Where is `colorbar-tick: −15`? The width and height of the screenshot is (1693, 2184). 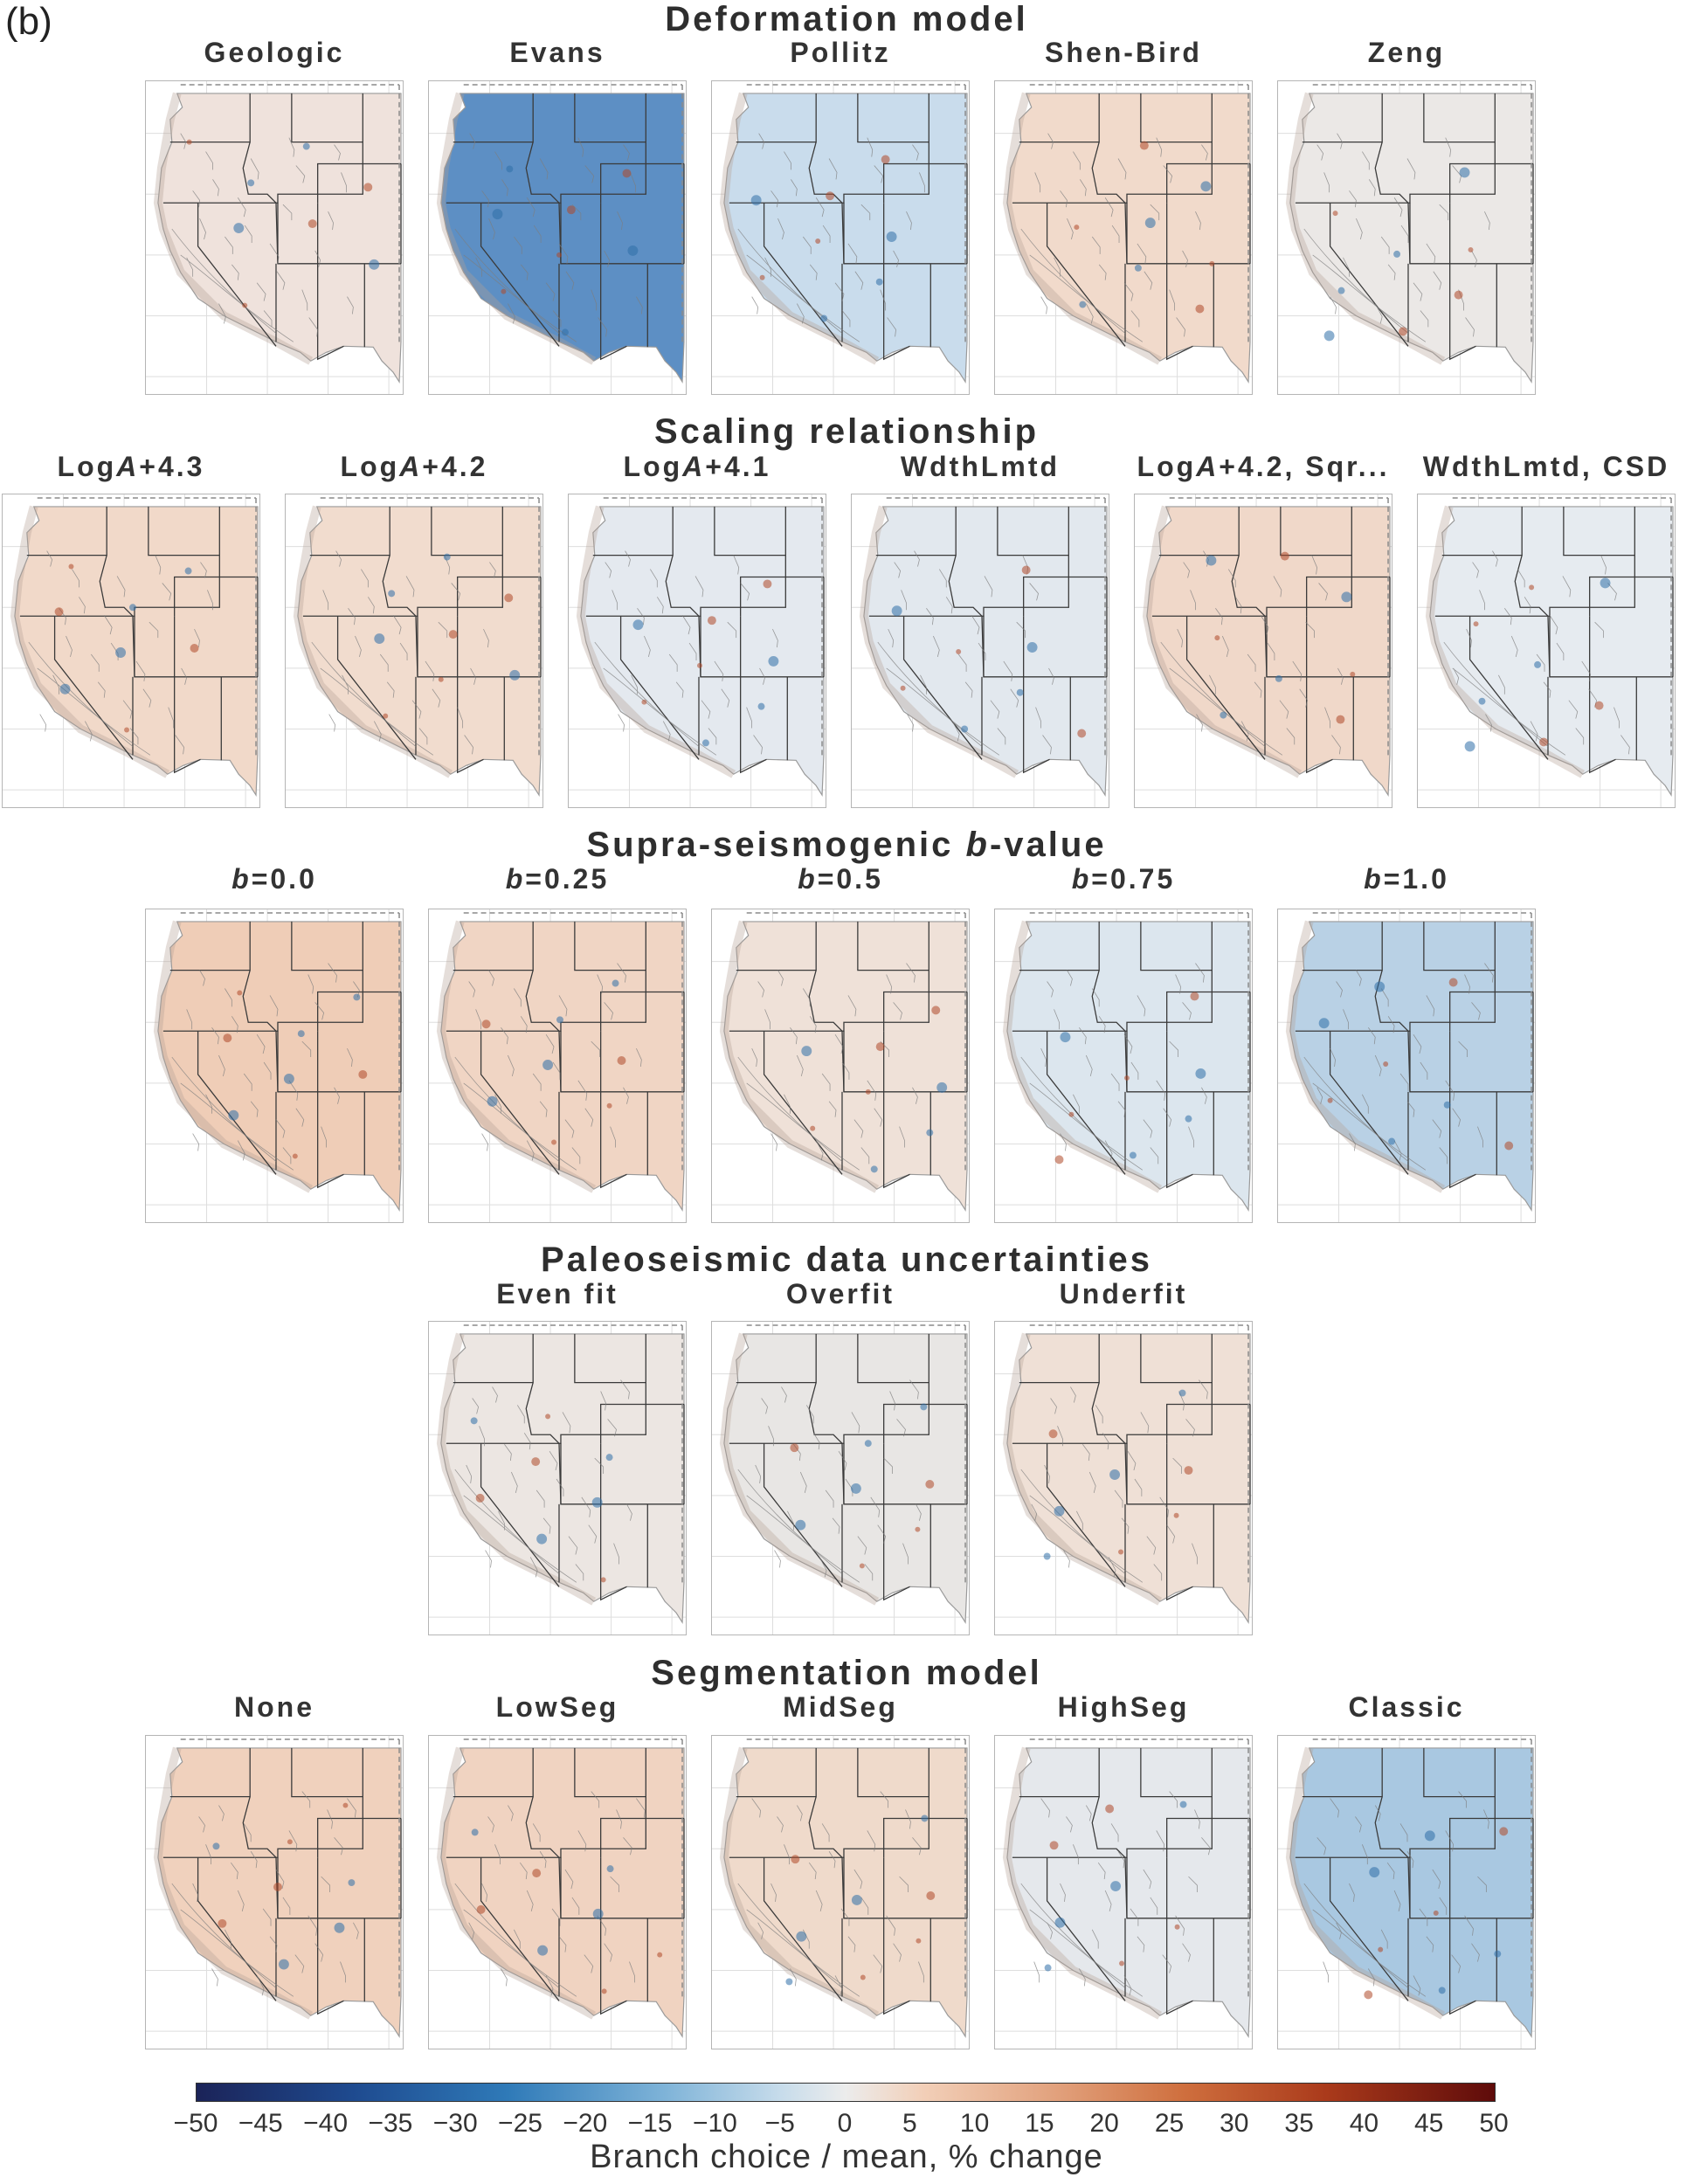 colorbar-tick: −15 is located at coordinates (650, 2123).